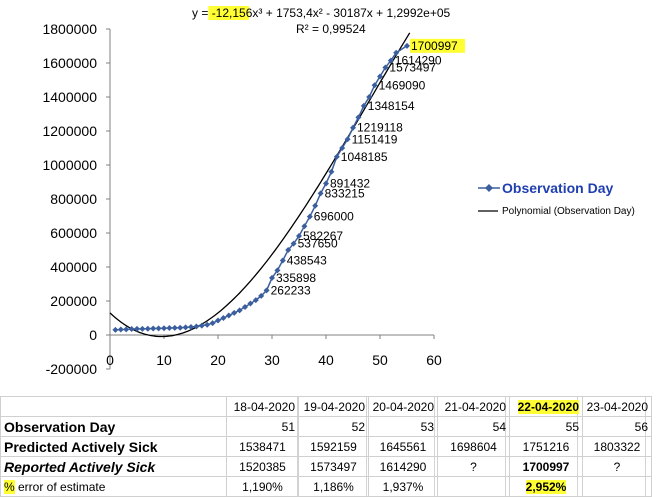  Describe the element at coordinates (403, 426) in the screenshot. I see `table-cell: 53` at that location.